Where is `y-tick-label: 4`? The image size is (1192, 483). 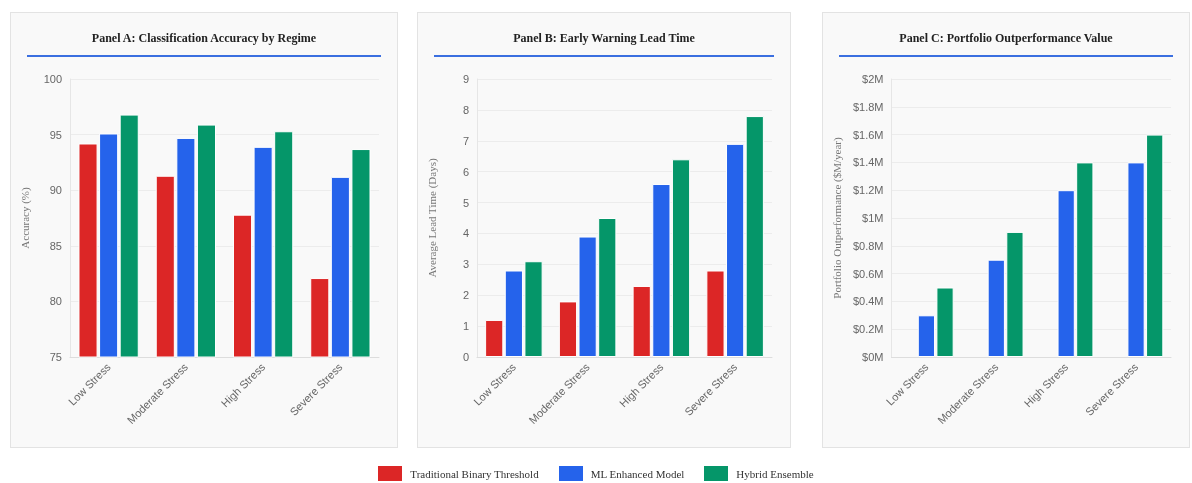
y-tick-label: 4 is located at coordinates (465, 233).